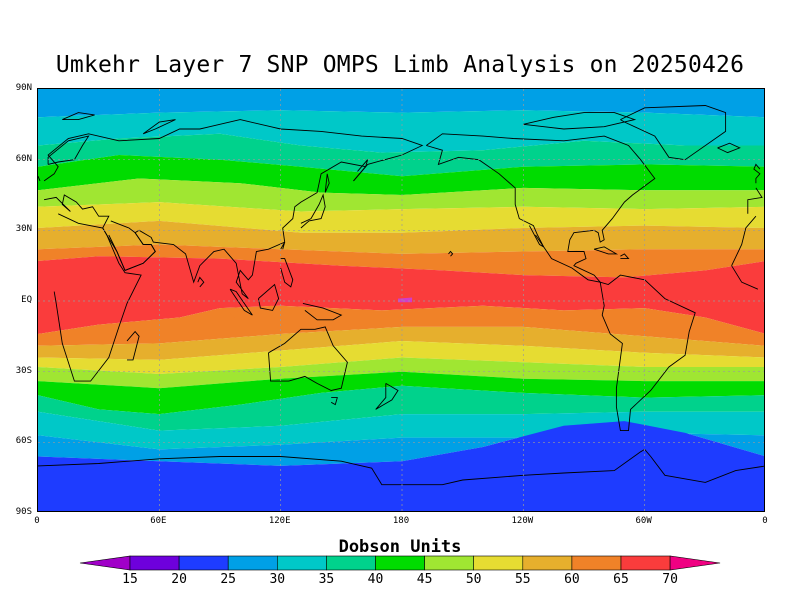  I want to click on lat-tick-label: 60N, so click(23, 158).